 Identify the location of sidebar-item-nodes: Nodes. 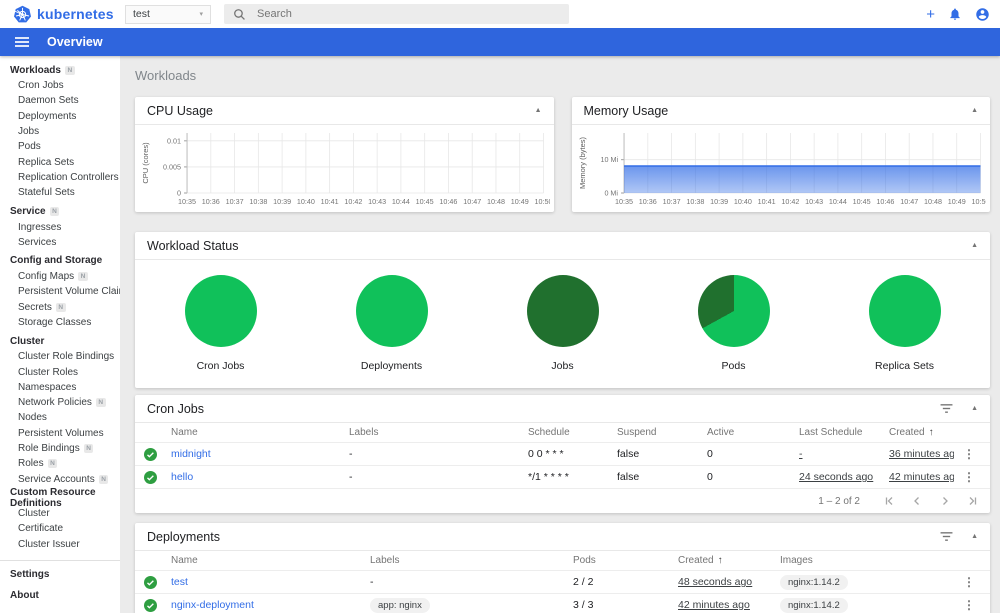
(60, 417).